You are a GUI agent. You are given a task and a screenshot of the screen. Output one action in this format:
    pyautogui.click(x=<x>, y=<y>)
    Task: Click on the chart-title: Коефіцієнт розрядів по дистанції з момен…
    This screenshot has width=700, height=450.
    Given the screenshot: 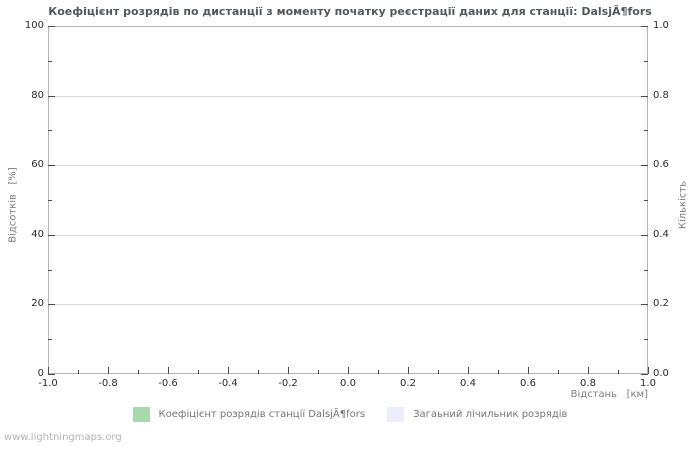 What is the action you would take?
    pyautogui.click(x=350, y=11)
    